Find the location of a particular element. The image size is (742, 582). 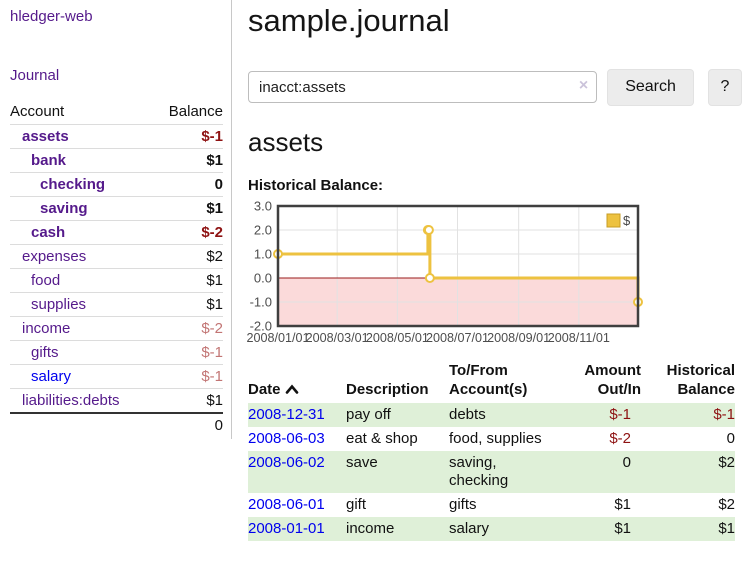

account-row: food $1 is located at coordinates (116, 280).